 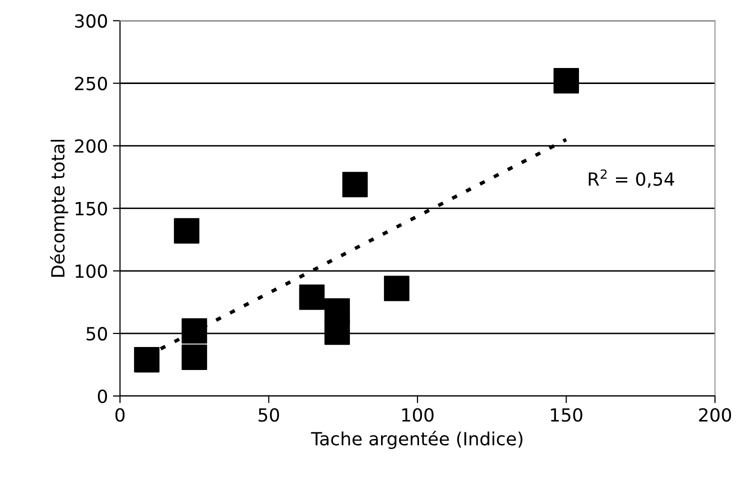 What do you see at coordinates (416, 440) in the screenshot?
I see `x-axis-title: Tache argentée (Indice)` at bounding box center [416, 440].